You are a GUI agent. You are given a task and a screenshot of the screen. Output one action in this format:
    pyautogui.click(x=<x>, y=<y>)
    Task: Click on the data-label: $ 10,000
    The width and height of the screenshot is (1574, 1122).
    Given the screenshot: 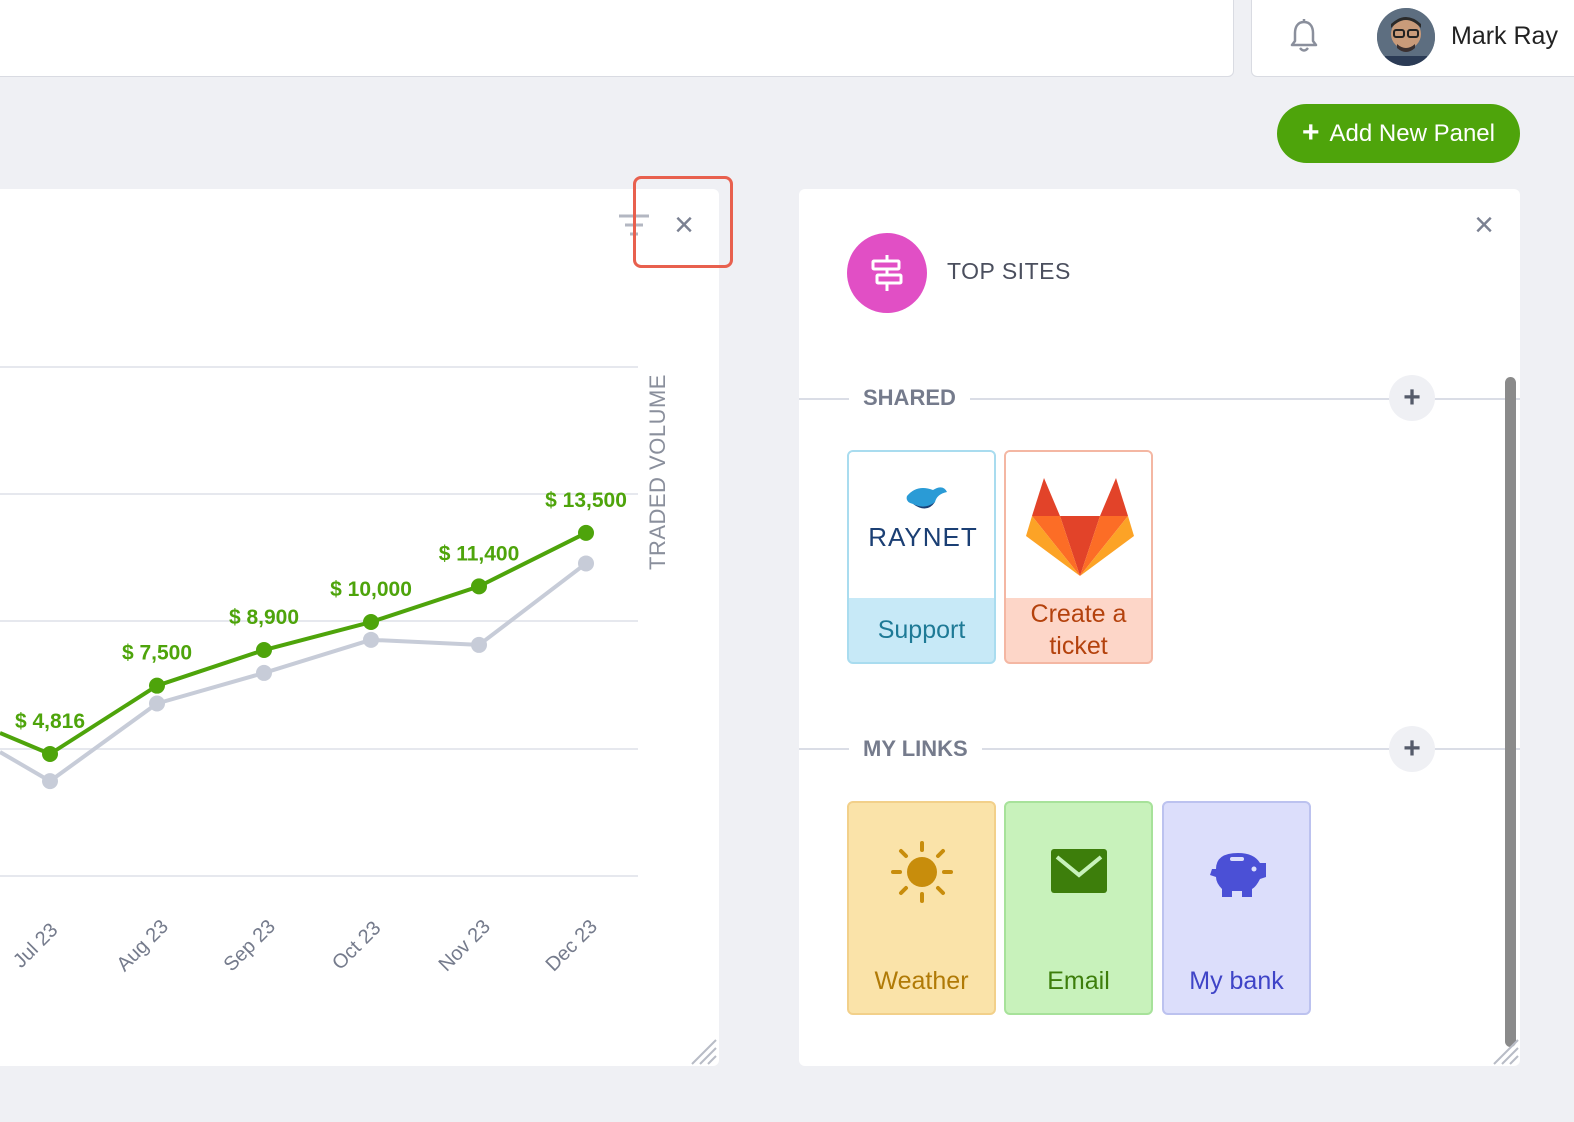 What is the action you would take?
    pyautogui.click(x=371, y=589)
    